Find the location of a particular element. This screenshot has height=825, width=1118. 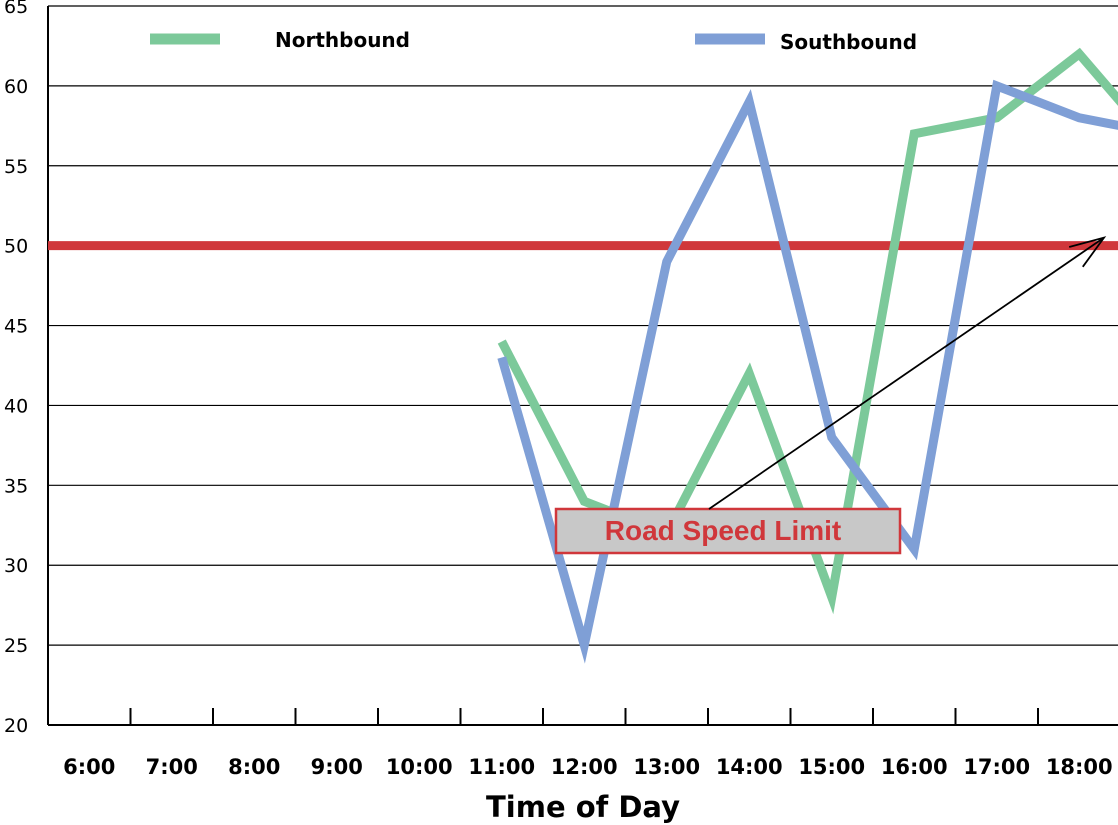

annotation-arrow-shaft is located at coordinates (906, 373).